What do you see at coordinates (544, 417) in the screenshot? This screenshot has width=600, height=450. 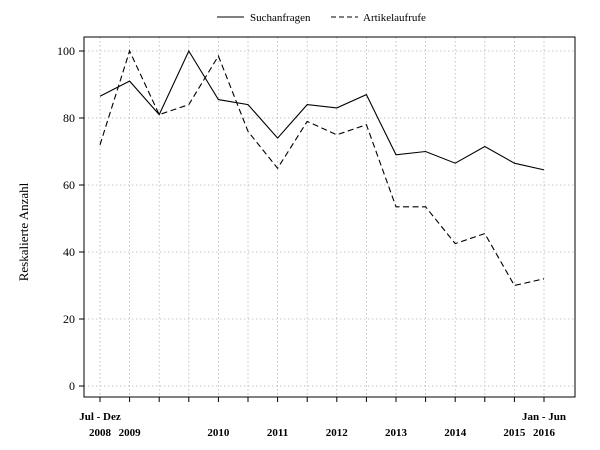 I see `x-tick-label-top: Jan - Jun` at bounding box center [544, 417].